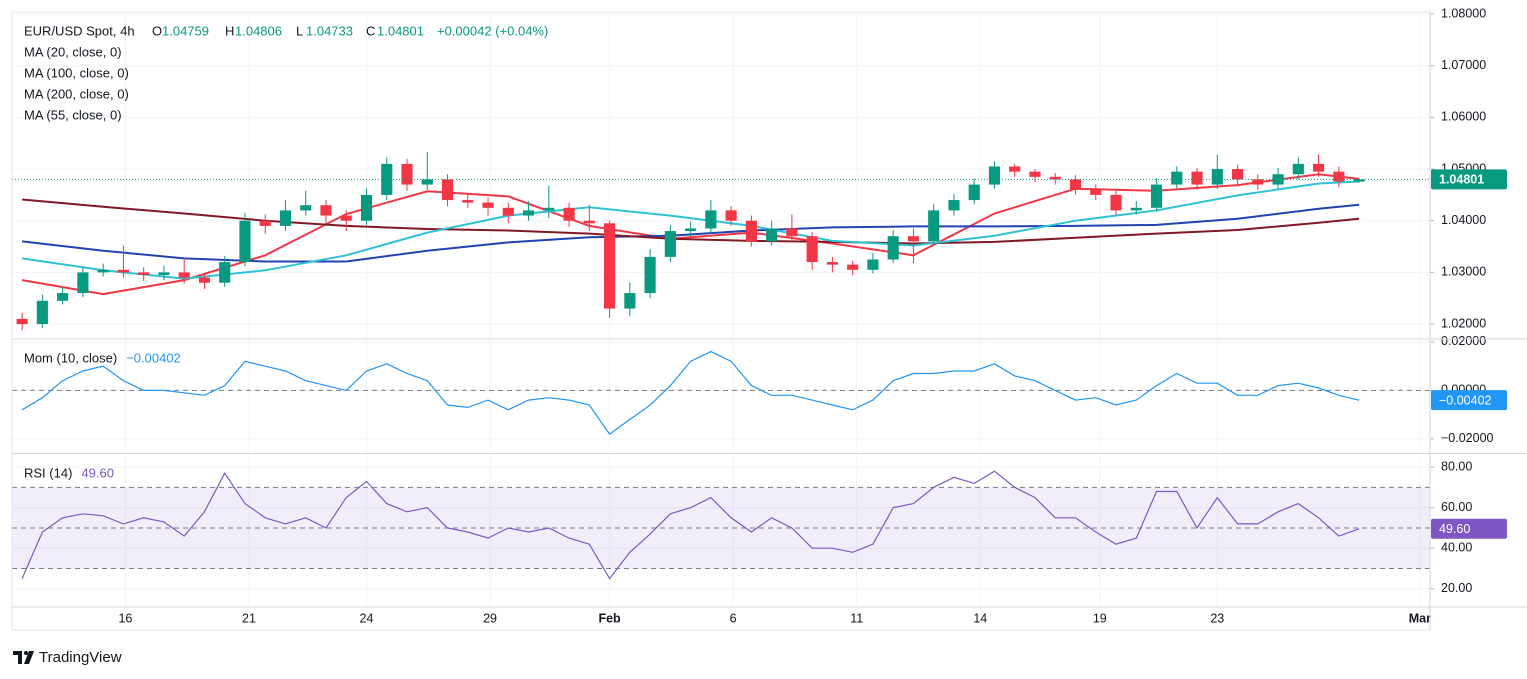 This screenshot has height=679, width=1527. I want to click on x-tick-label: 29, so click(490, 618).